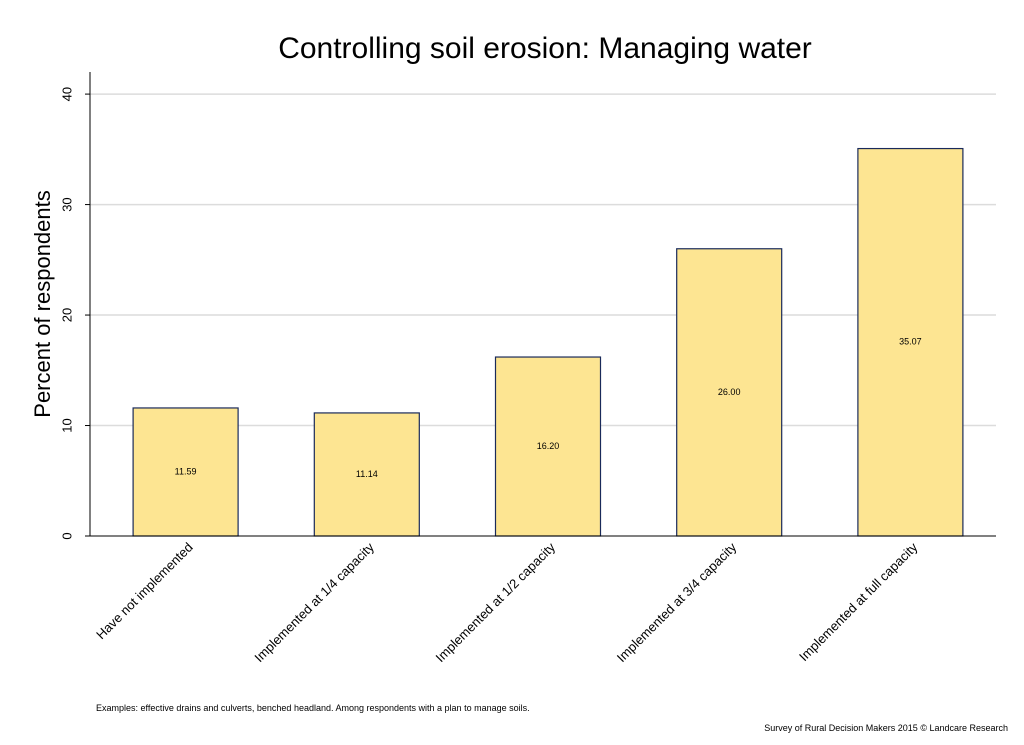  I want to click on category-label-4: Implemented at full capacity, so click(858, 601).